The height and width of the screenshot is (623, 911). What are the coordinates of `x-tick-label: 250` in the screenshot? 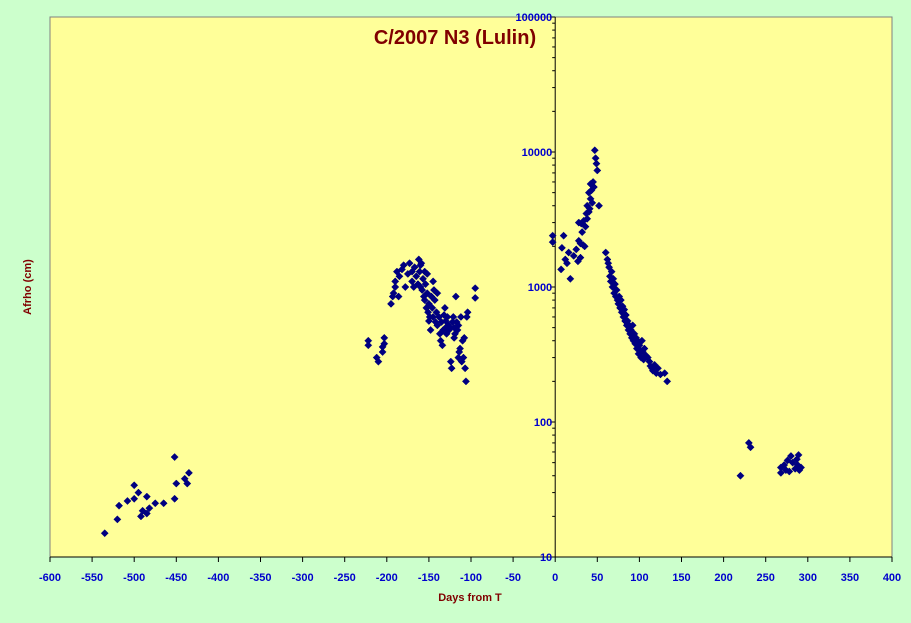 It's located at (766, 578).